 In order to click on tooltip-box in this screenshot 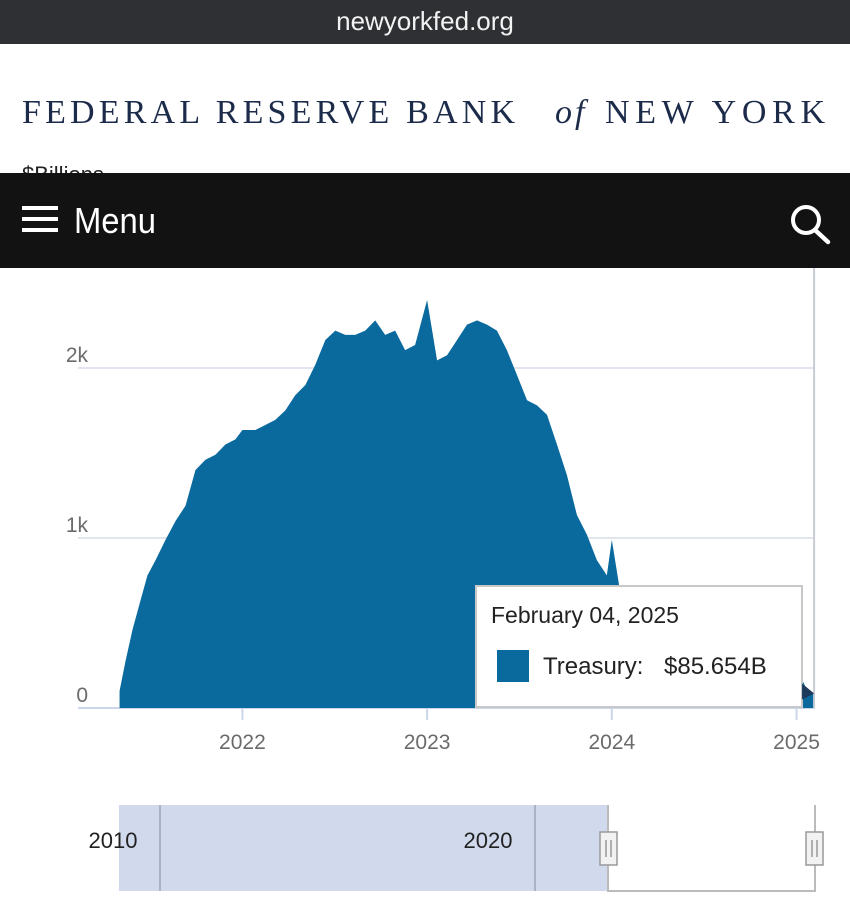, I will do `click(639, 646)`.